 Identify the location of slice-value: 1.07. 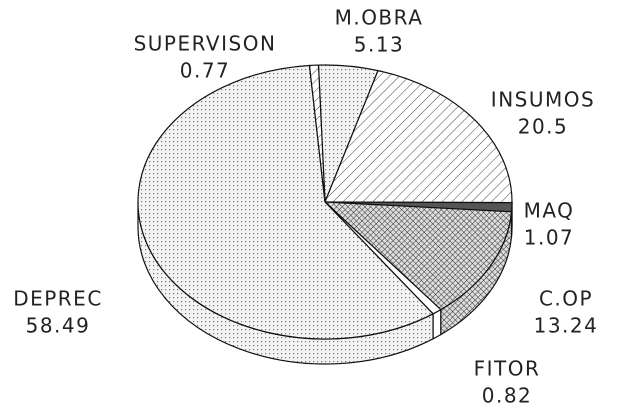
(549, 238).